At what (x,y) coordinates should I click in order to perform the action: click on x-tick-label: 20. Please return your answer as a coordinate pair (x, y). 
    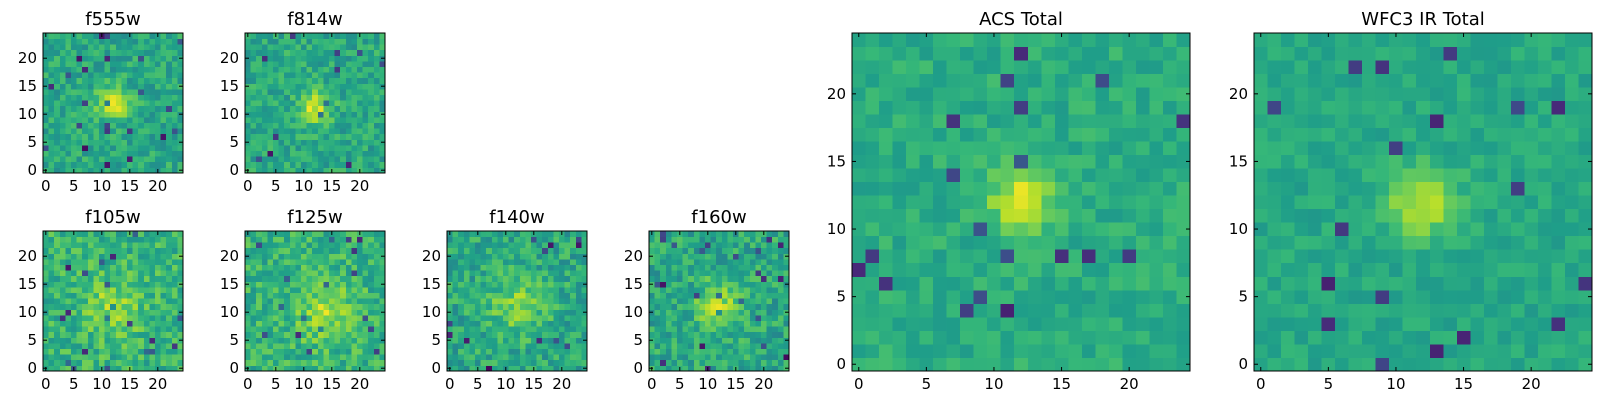
    Looking at the image, I should click on (763, 384).